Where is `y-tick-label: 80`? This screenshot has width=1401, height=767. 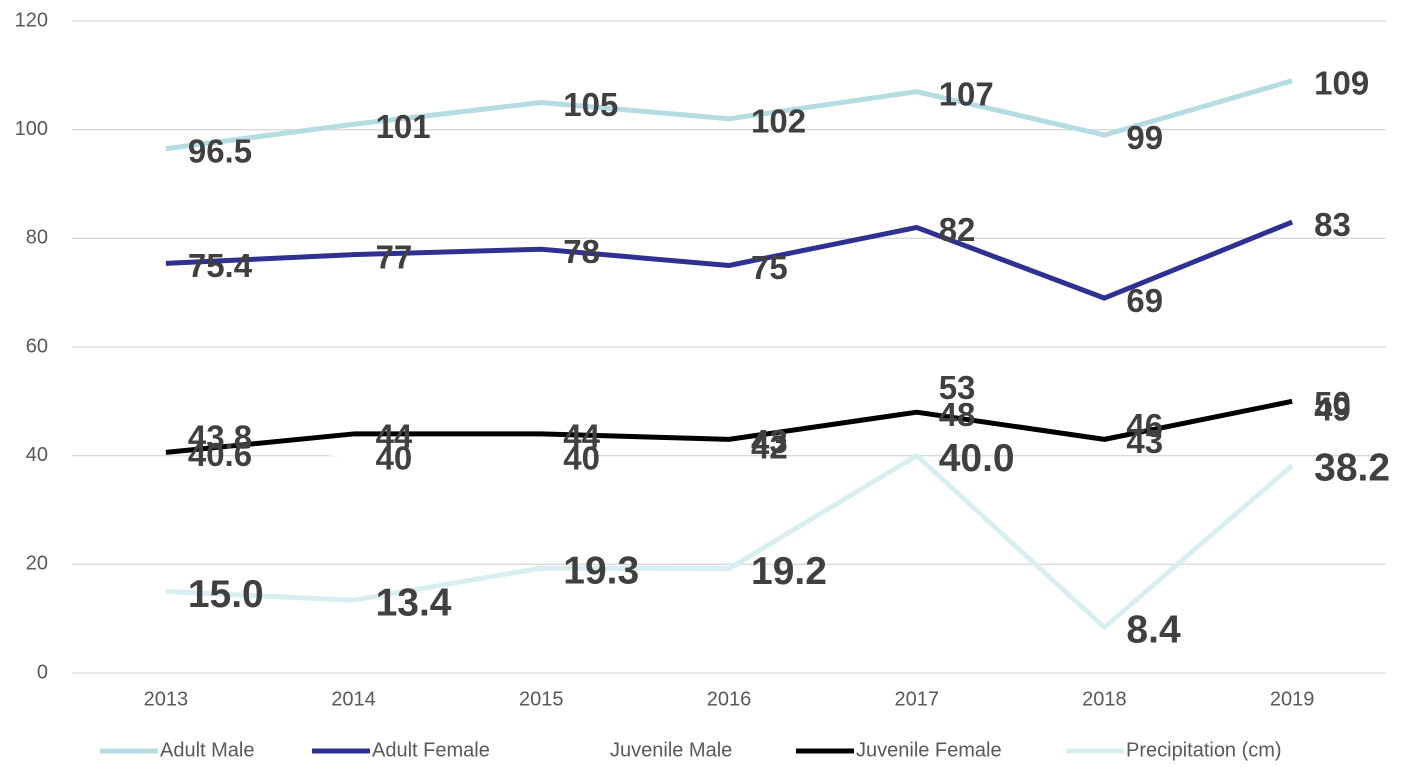 y-tick-label: 80 is located at coordinates (37, 238).